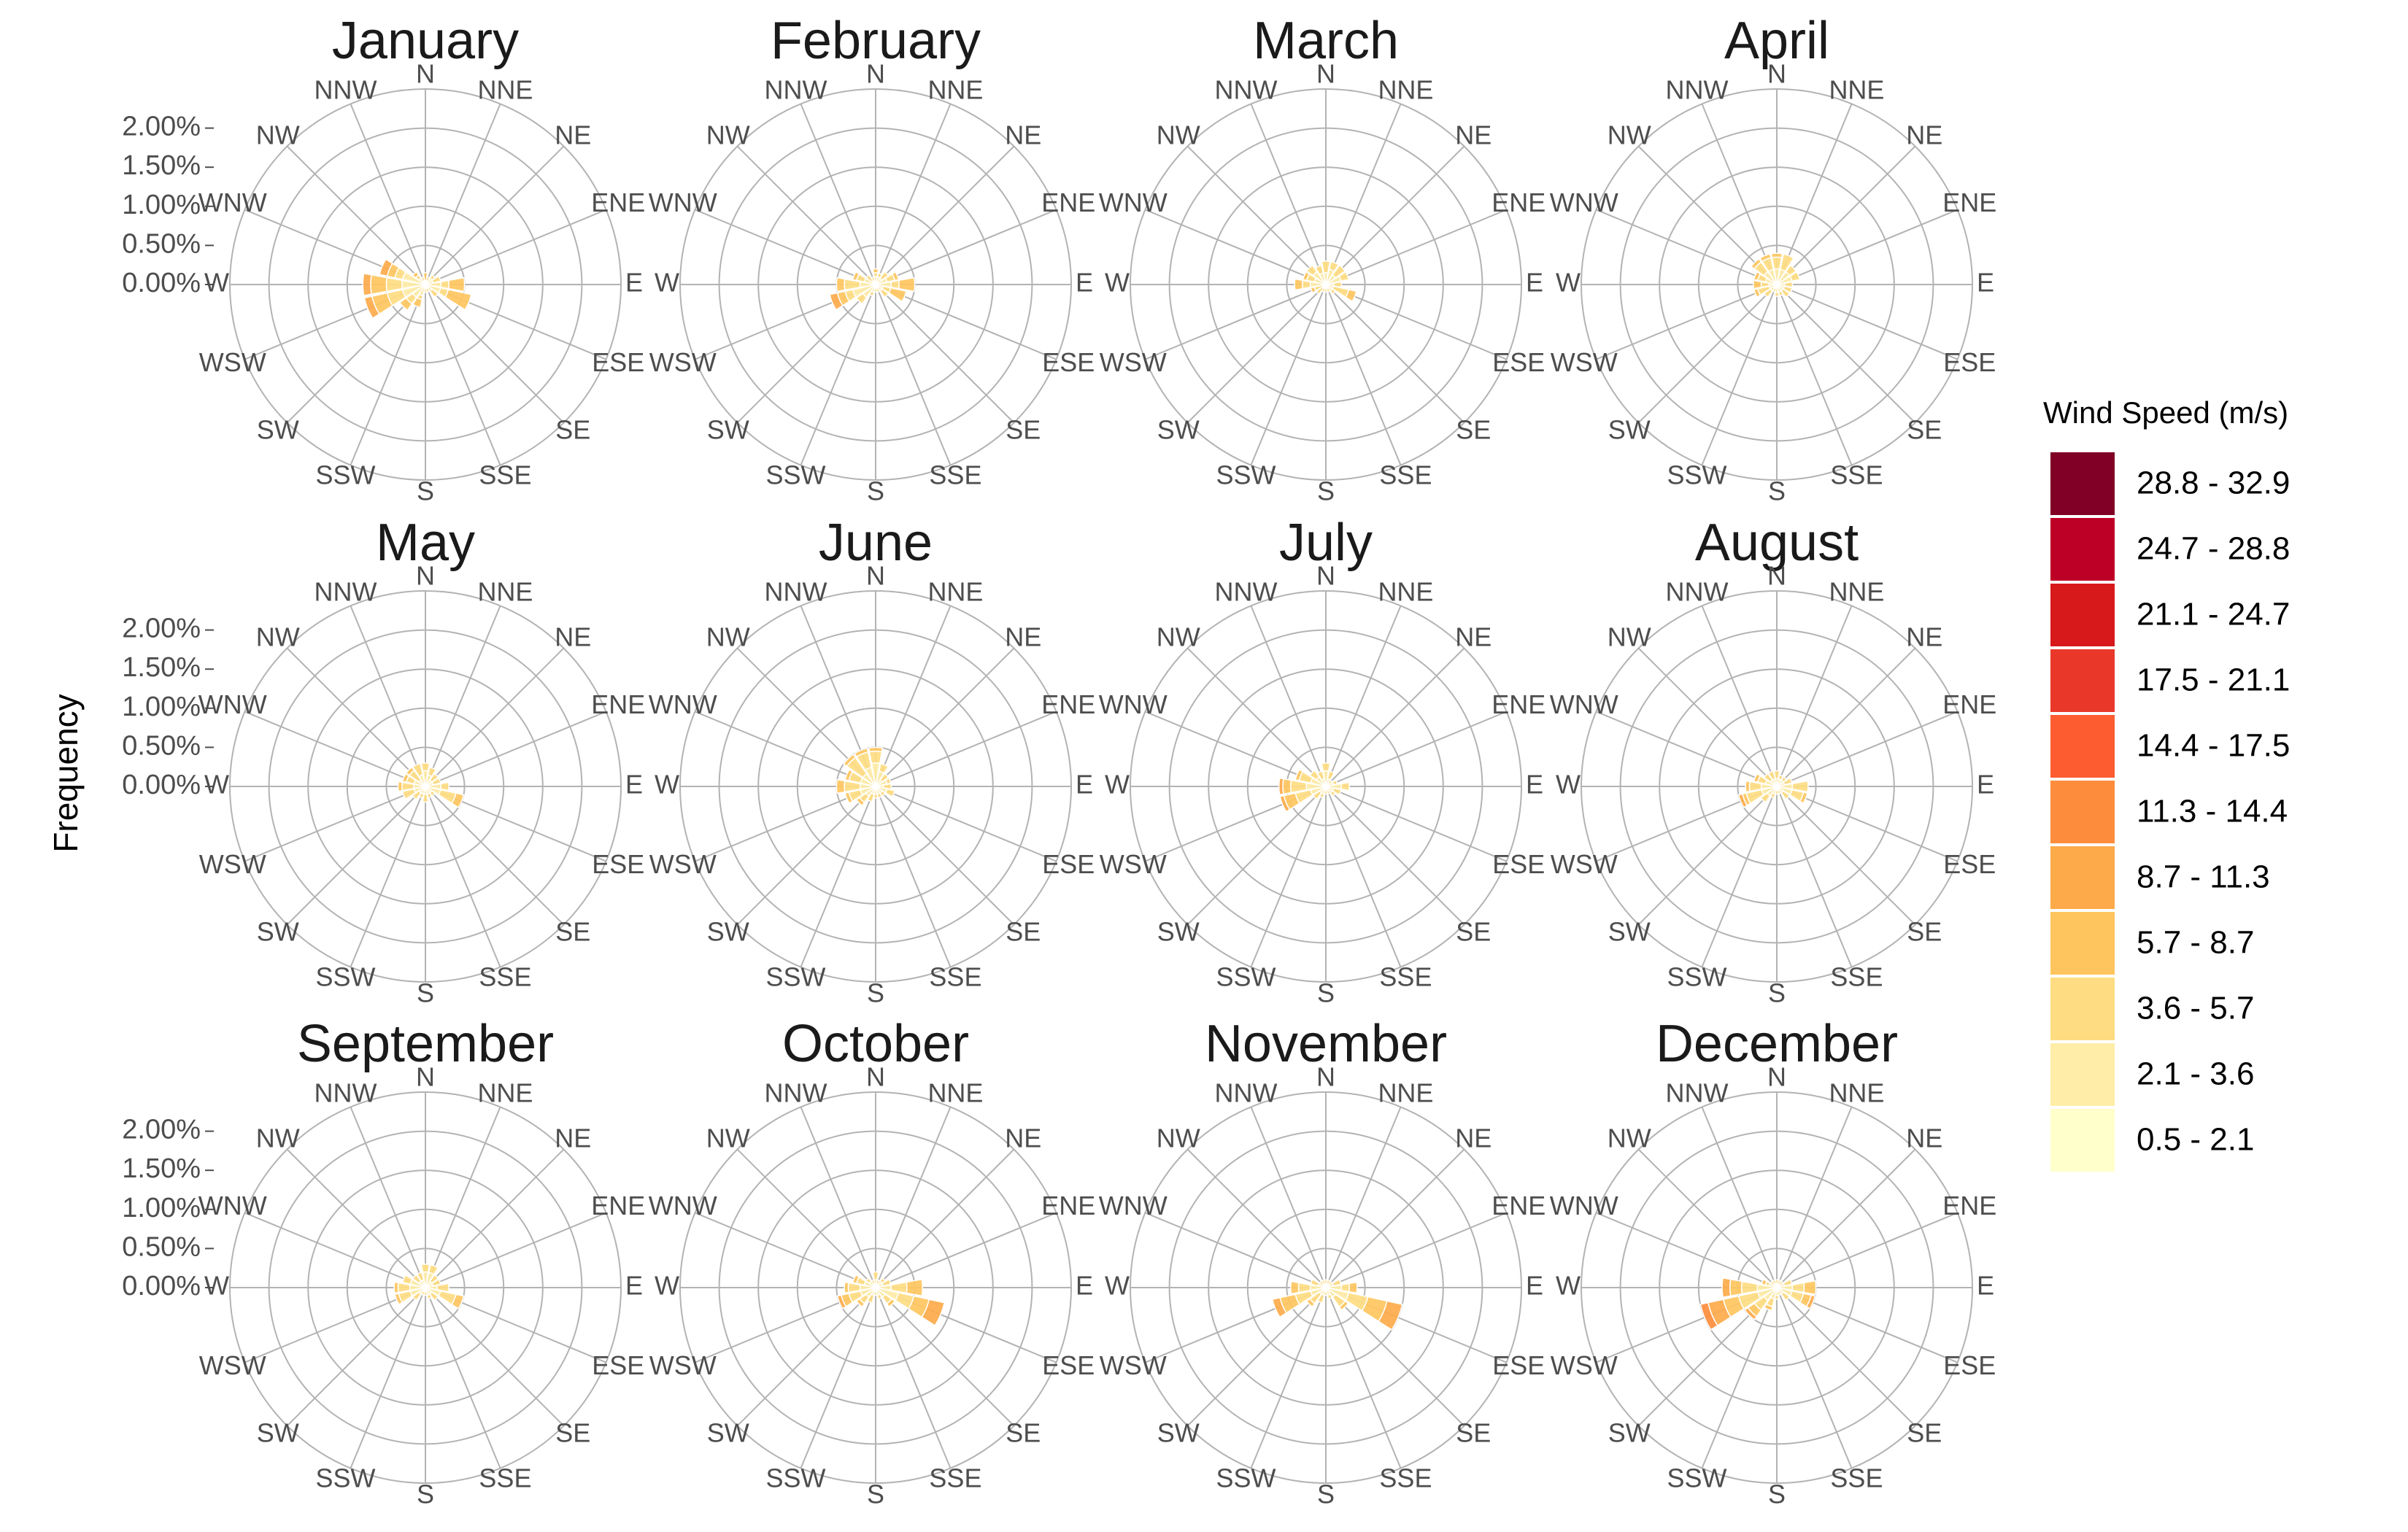 The height and width of the screenshot is (1532, 2408). Describe the element at coordinates (2082, 550) in the screenshot. I see `legend-swatch` at that location.